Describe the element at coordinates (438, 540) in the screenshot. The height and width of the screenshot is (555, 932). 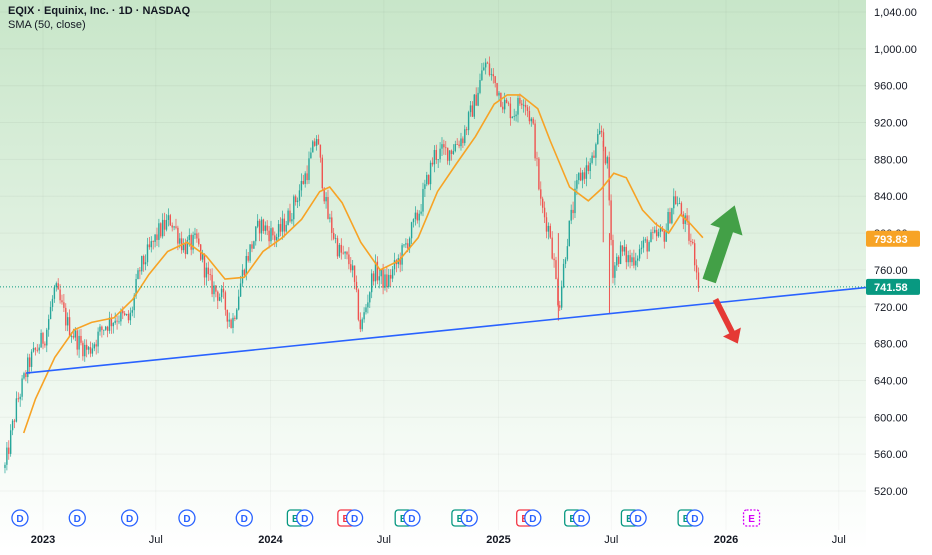
I see `x-axis: 2023 Jul 2024 Jul 2025 Jul 2026 Jul` at that location.